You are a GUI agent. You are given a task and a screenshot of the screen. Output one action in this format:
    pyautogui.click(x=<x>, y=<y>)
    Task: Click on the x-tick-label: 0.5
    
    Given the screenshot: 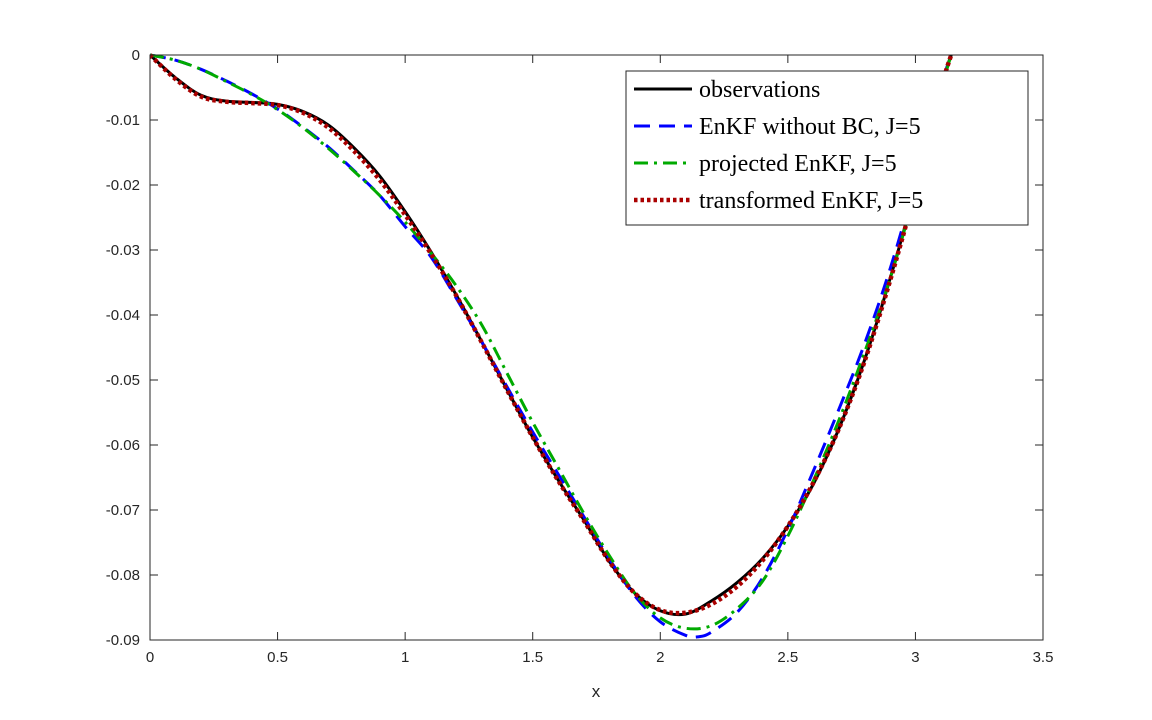 What is the action you would take?
    pyautogui.click(x=277, y=657)
    